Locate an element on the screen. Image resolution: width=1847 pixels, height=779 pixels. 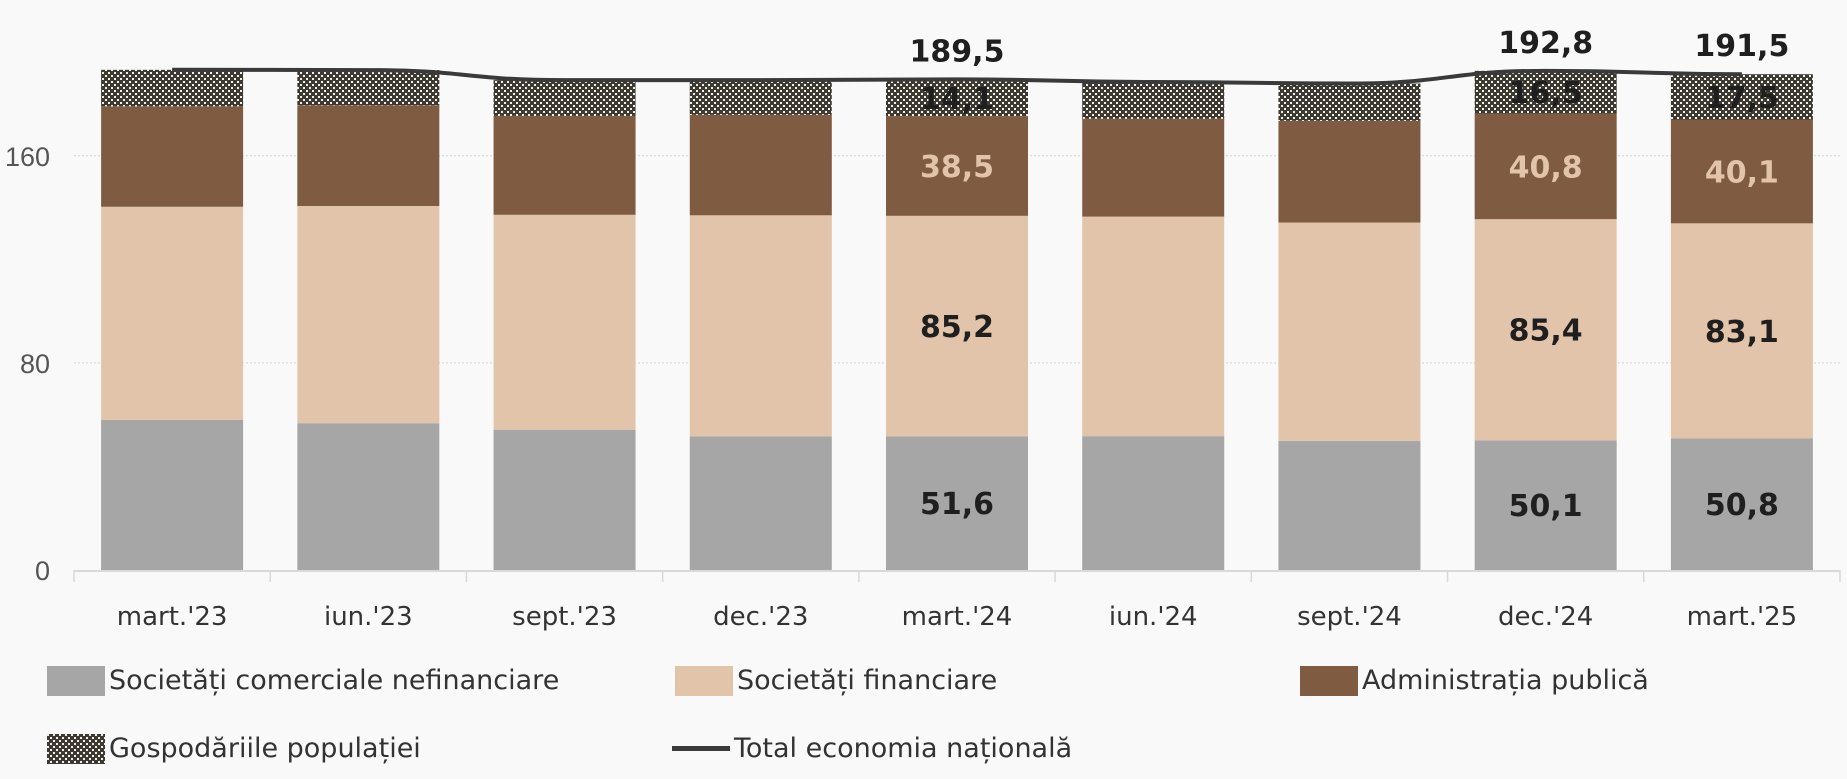
legend-label-total: Total economia națională is located at coordinates (903, 748).